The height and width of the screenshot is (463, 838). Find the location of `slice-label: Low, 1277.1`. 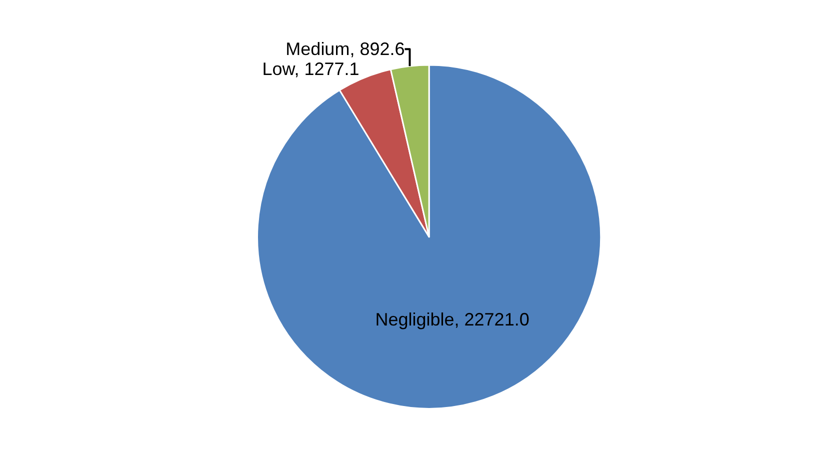

slice-label: Low, 1277.1 is located at coordinates (311, 69).